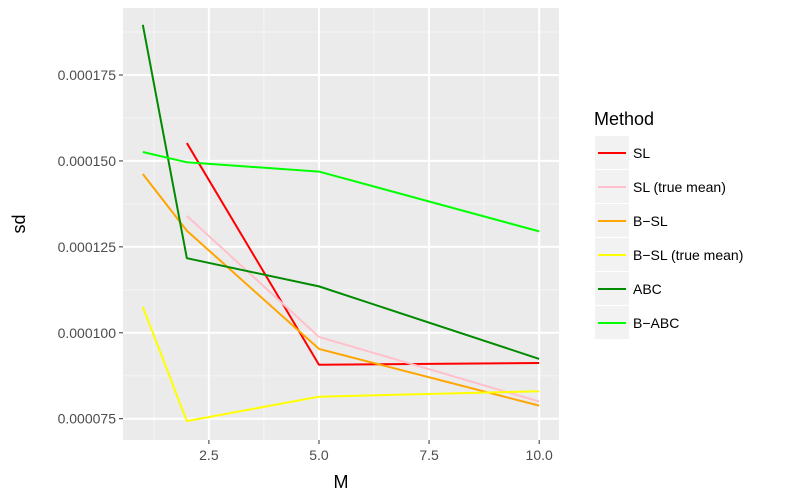  What do you see at coordinates (656, 323) in the screenshot?
I see `legend-label-5: B−ABC` at bounding box center [656, 323].